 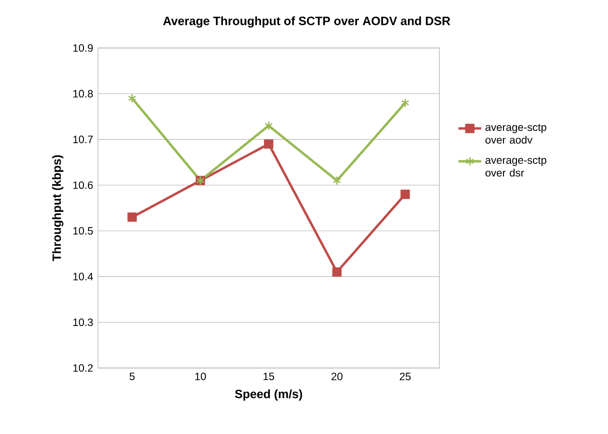 I want to click on chart-title: Average Throughput of SCTP over AODV and DSR, so click(x=306, y=22).